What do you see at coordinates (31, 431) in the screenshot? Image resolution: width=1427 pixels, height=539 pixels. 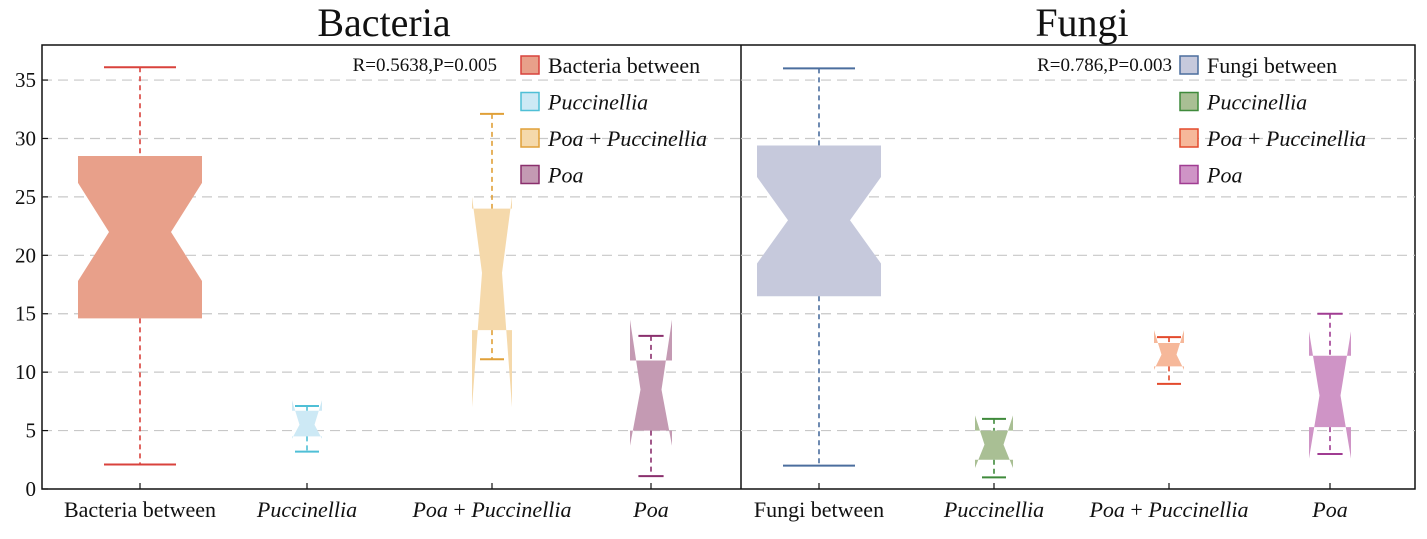 I see `y-tick-label: 5` at bounding box center [31, 431].